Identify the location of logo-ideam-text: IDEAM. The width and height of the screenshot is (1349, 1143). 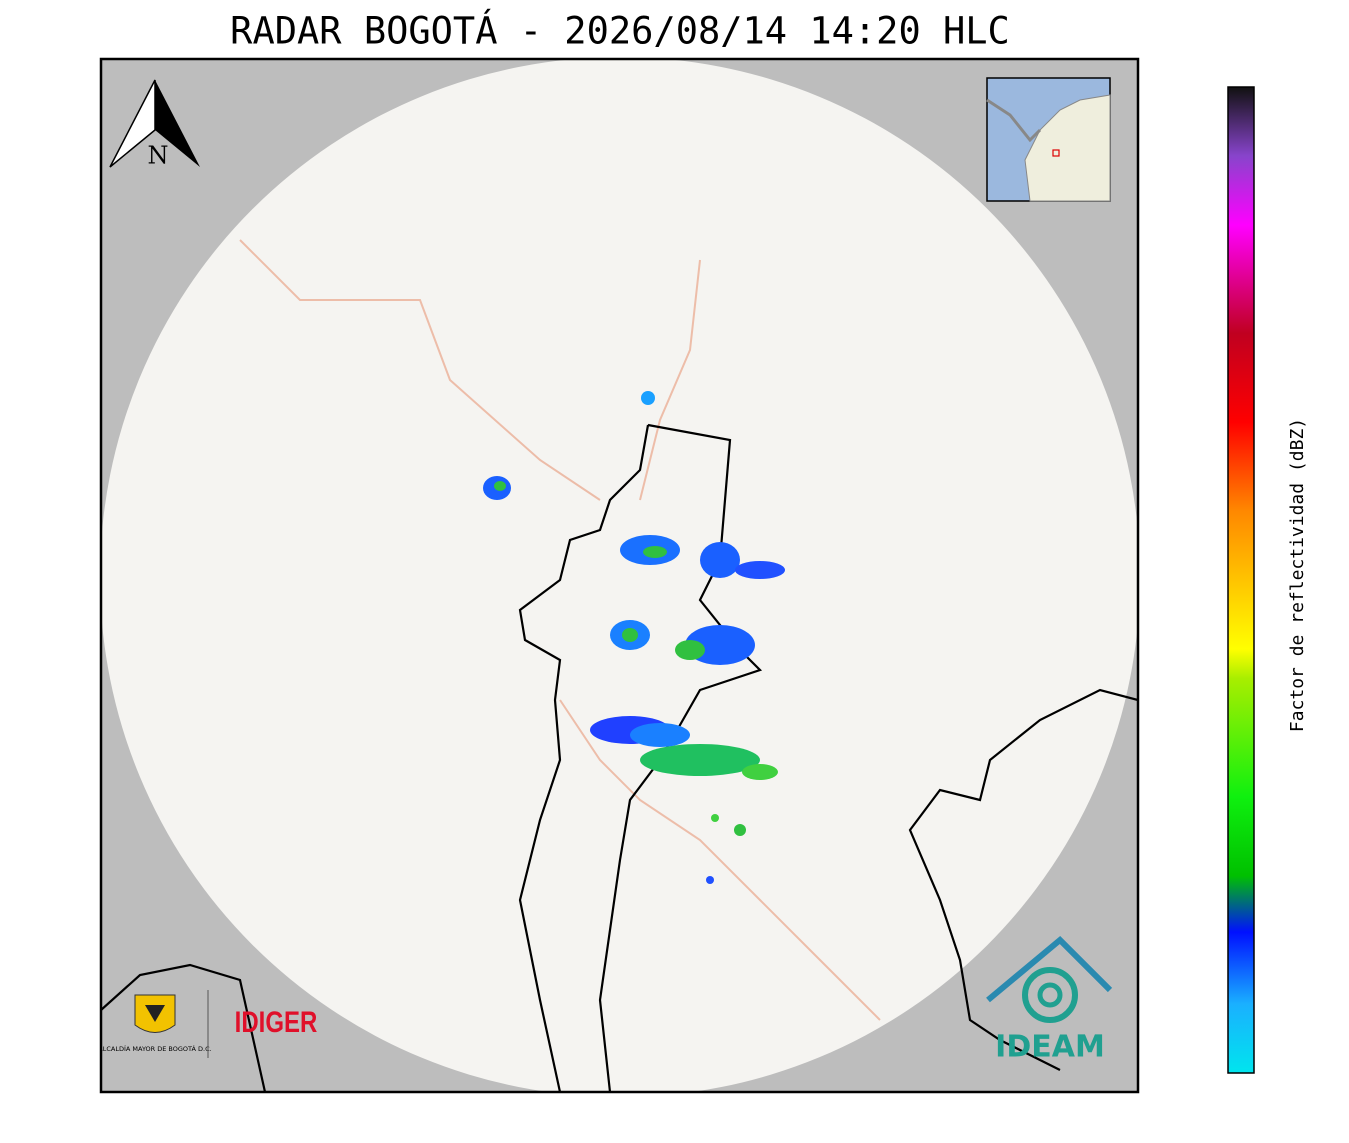
(1050, 1047).